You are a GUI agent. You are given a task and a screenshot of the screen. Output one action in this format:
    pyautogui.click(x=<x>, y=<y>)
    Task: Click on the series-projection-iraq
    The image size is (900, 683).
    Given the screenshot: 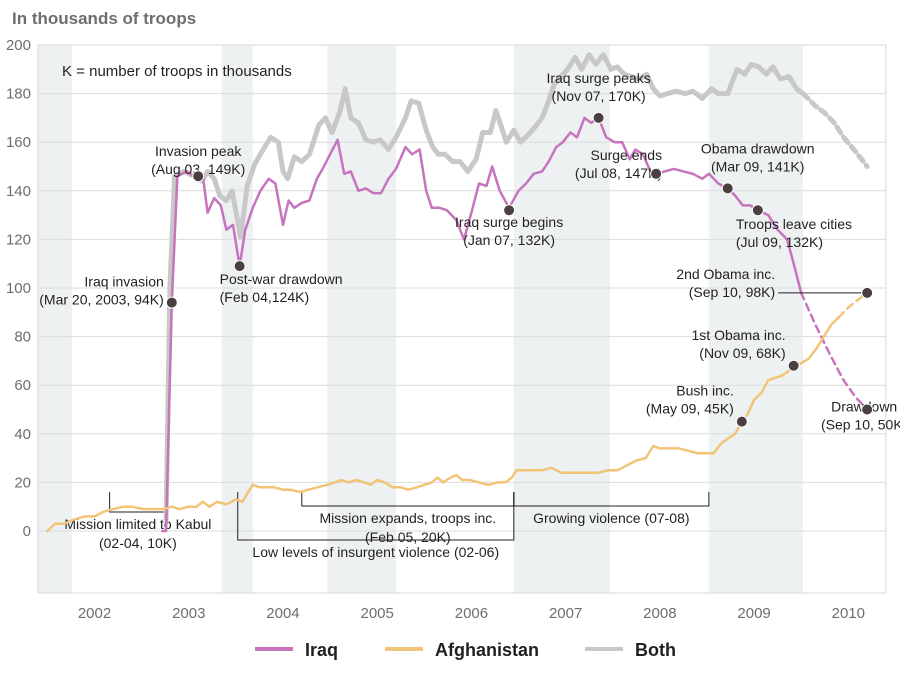 What is the action you would take?
    pyautogui.click(x=834, y=351)
    